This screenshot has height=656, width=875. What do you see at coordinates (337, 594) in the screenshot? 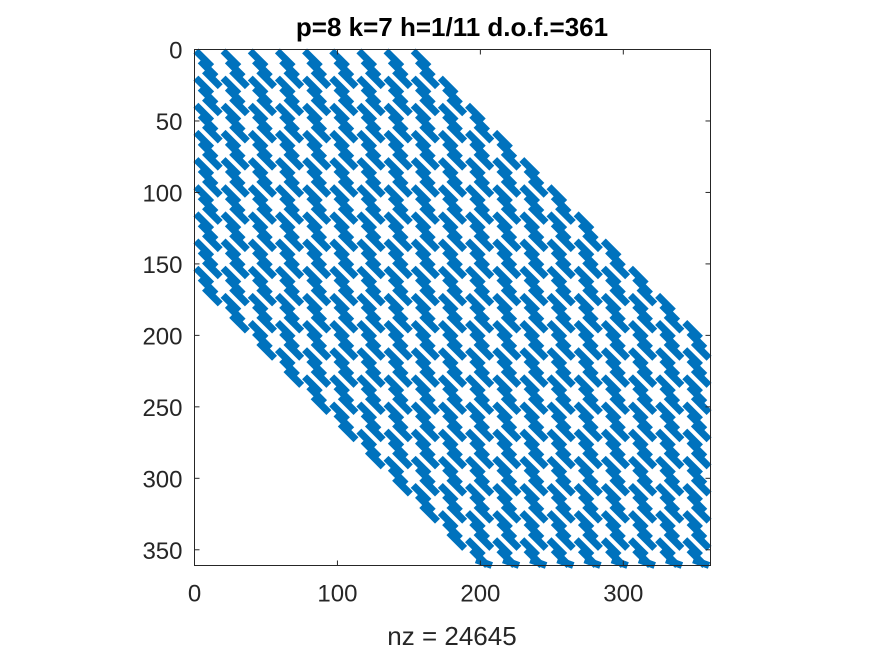
I see `x-tick-label: 100` at bounding box center [337, 594].